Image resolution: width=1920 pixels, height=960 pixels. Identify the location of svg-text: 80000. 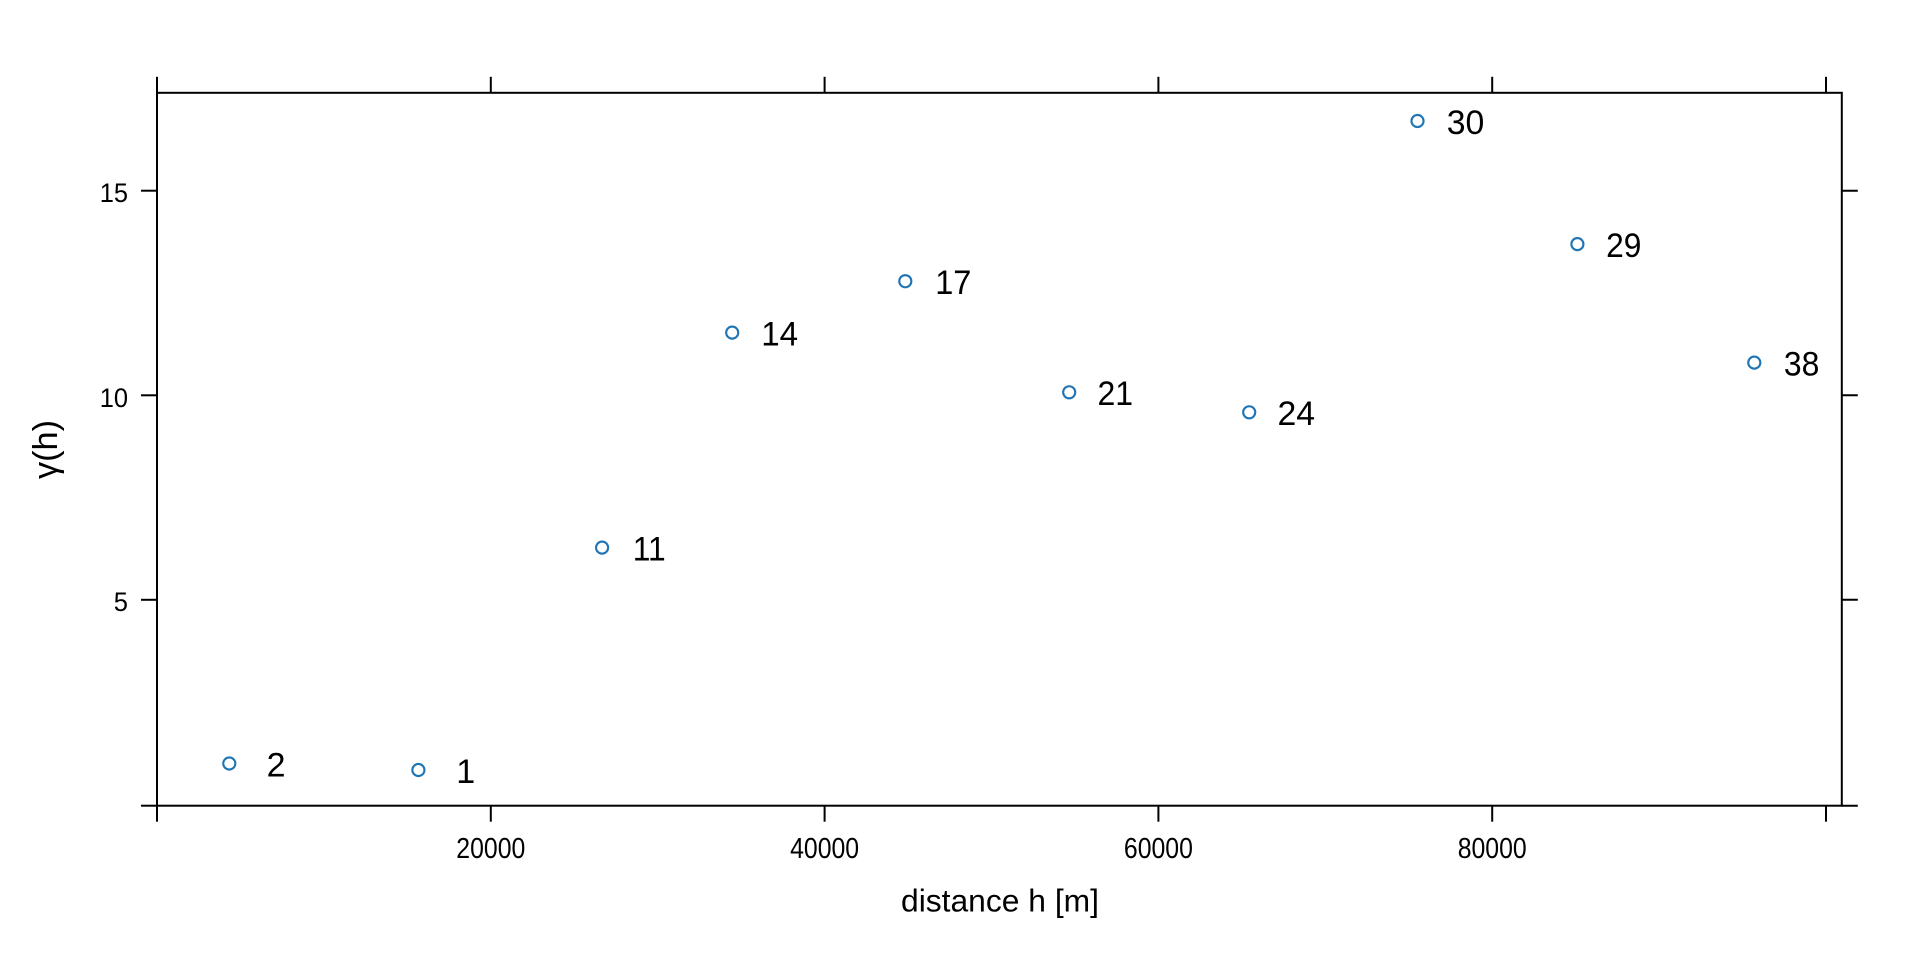
(1492, 849).